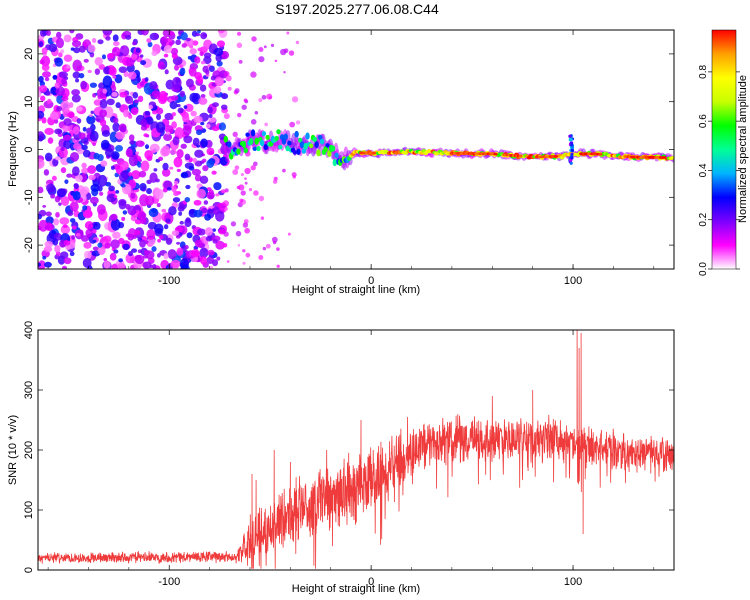 This screenshot has width=750, height=600. Describe the element at coordinates (371, 582) in the screenshot. I see `x-tick-label: 0` at that location.